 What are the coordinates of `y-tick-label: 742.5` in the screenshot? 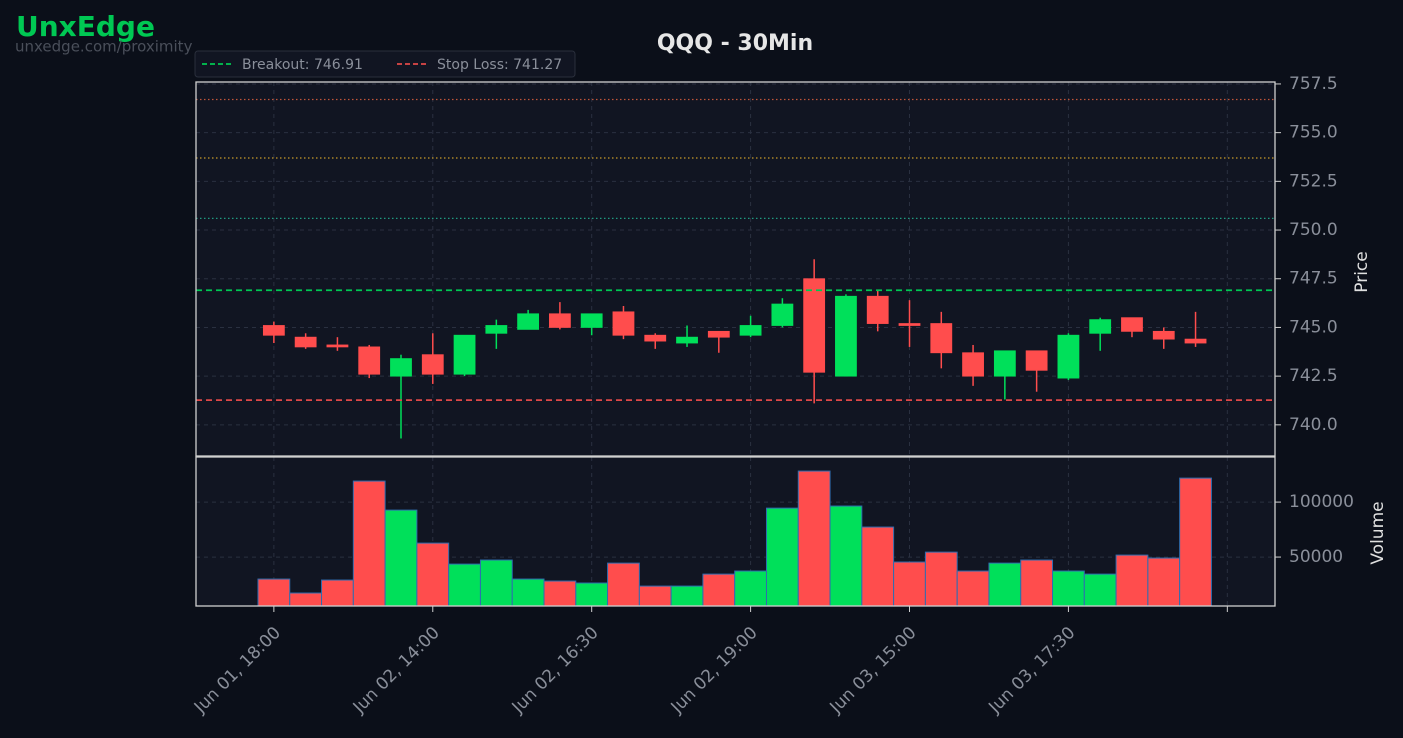 It's located at (1313, 376).